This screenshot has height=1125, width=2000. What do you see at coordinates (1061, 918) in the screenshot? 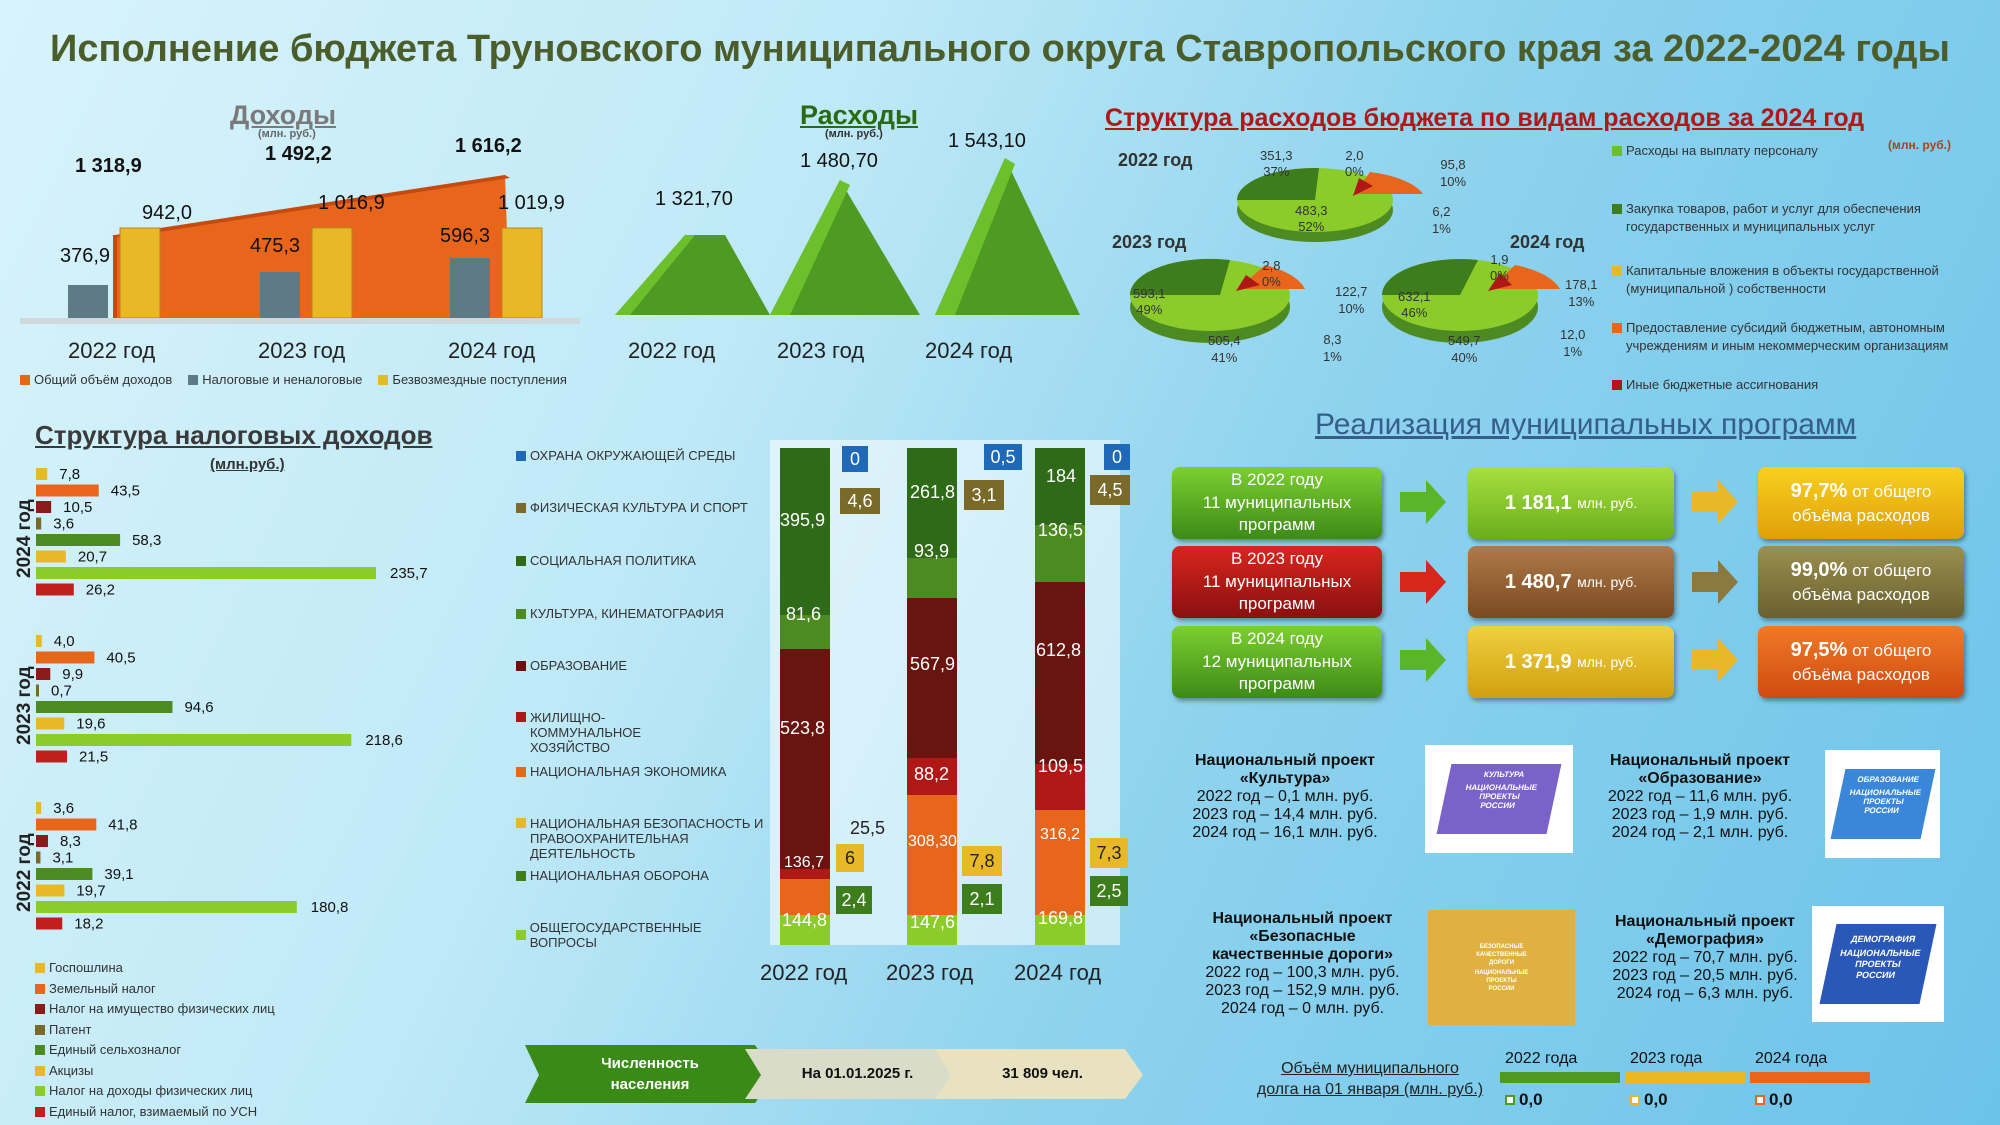
I see `sector-label: 169,8` at bounding box center [1061, 918].